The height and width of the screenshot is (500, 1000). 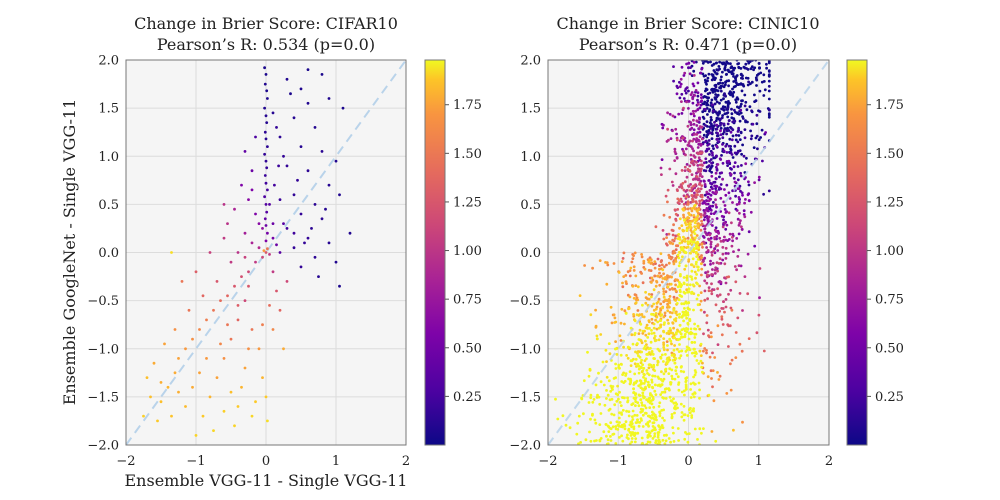 I want to click on y-axis-label: Ensemble GoogleNet - Single VGG-11, so click(x=69, y=252).